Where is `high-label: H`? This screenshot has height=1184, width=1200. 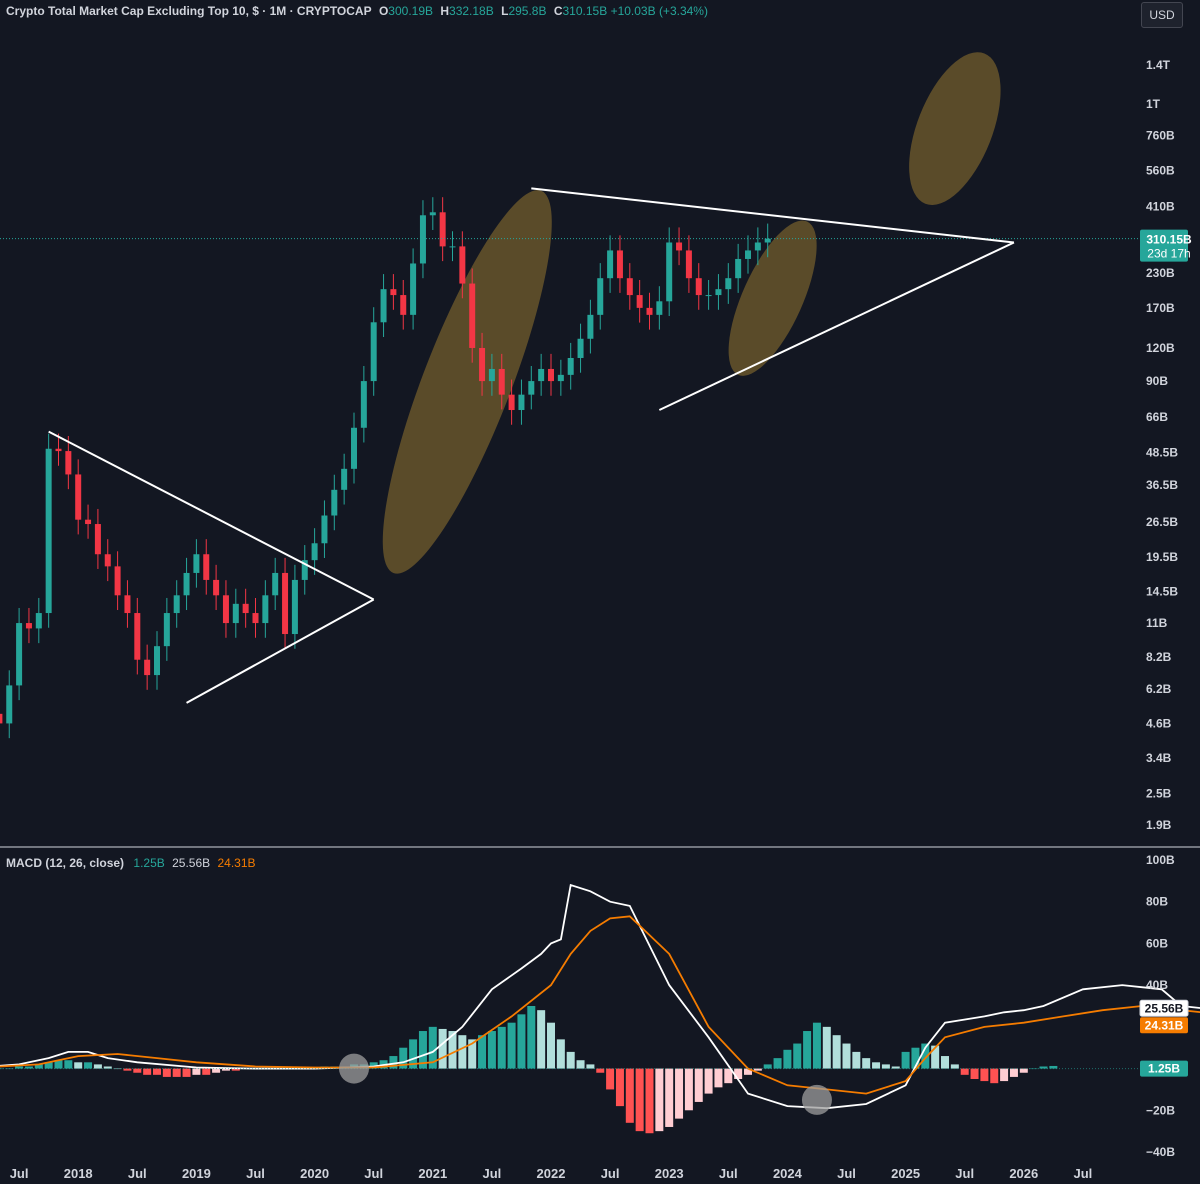
high-label: H is located at coordinates (445, 11).